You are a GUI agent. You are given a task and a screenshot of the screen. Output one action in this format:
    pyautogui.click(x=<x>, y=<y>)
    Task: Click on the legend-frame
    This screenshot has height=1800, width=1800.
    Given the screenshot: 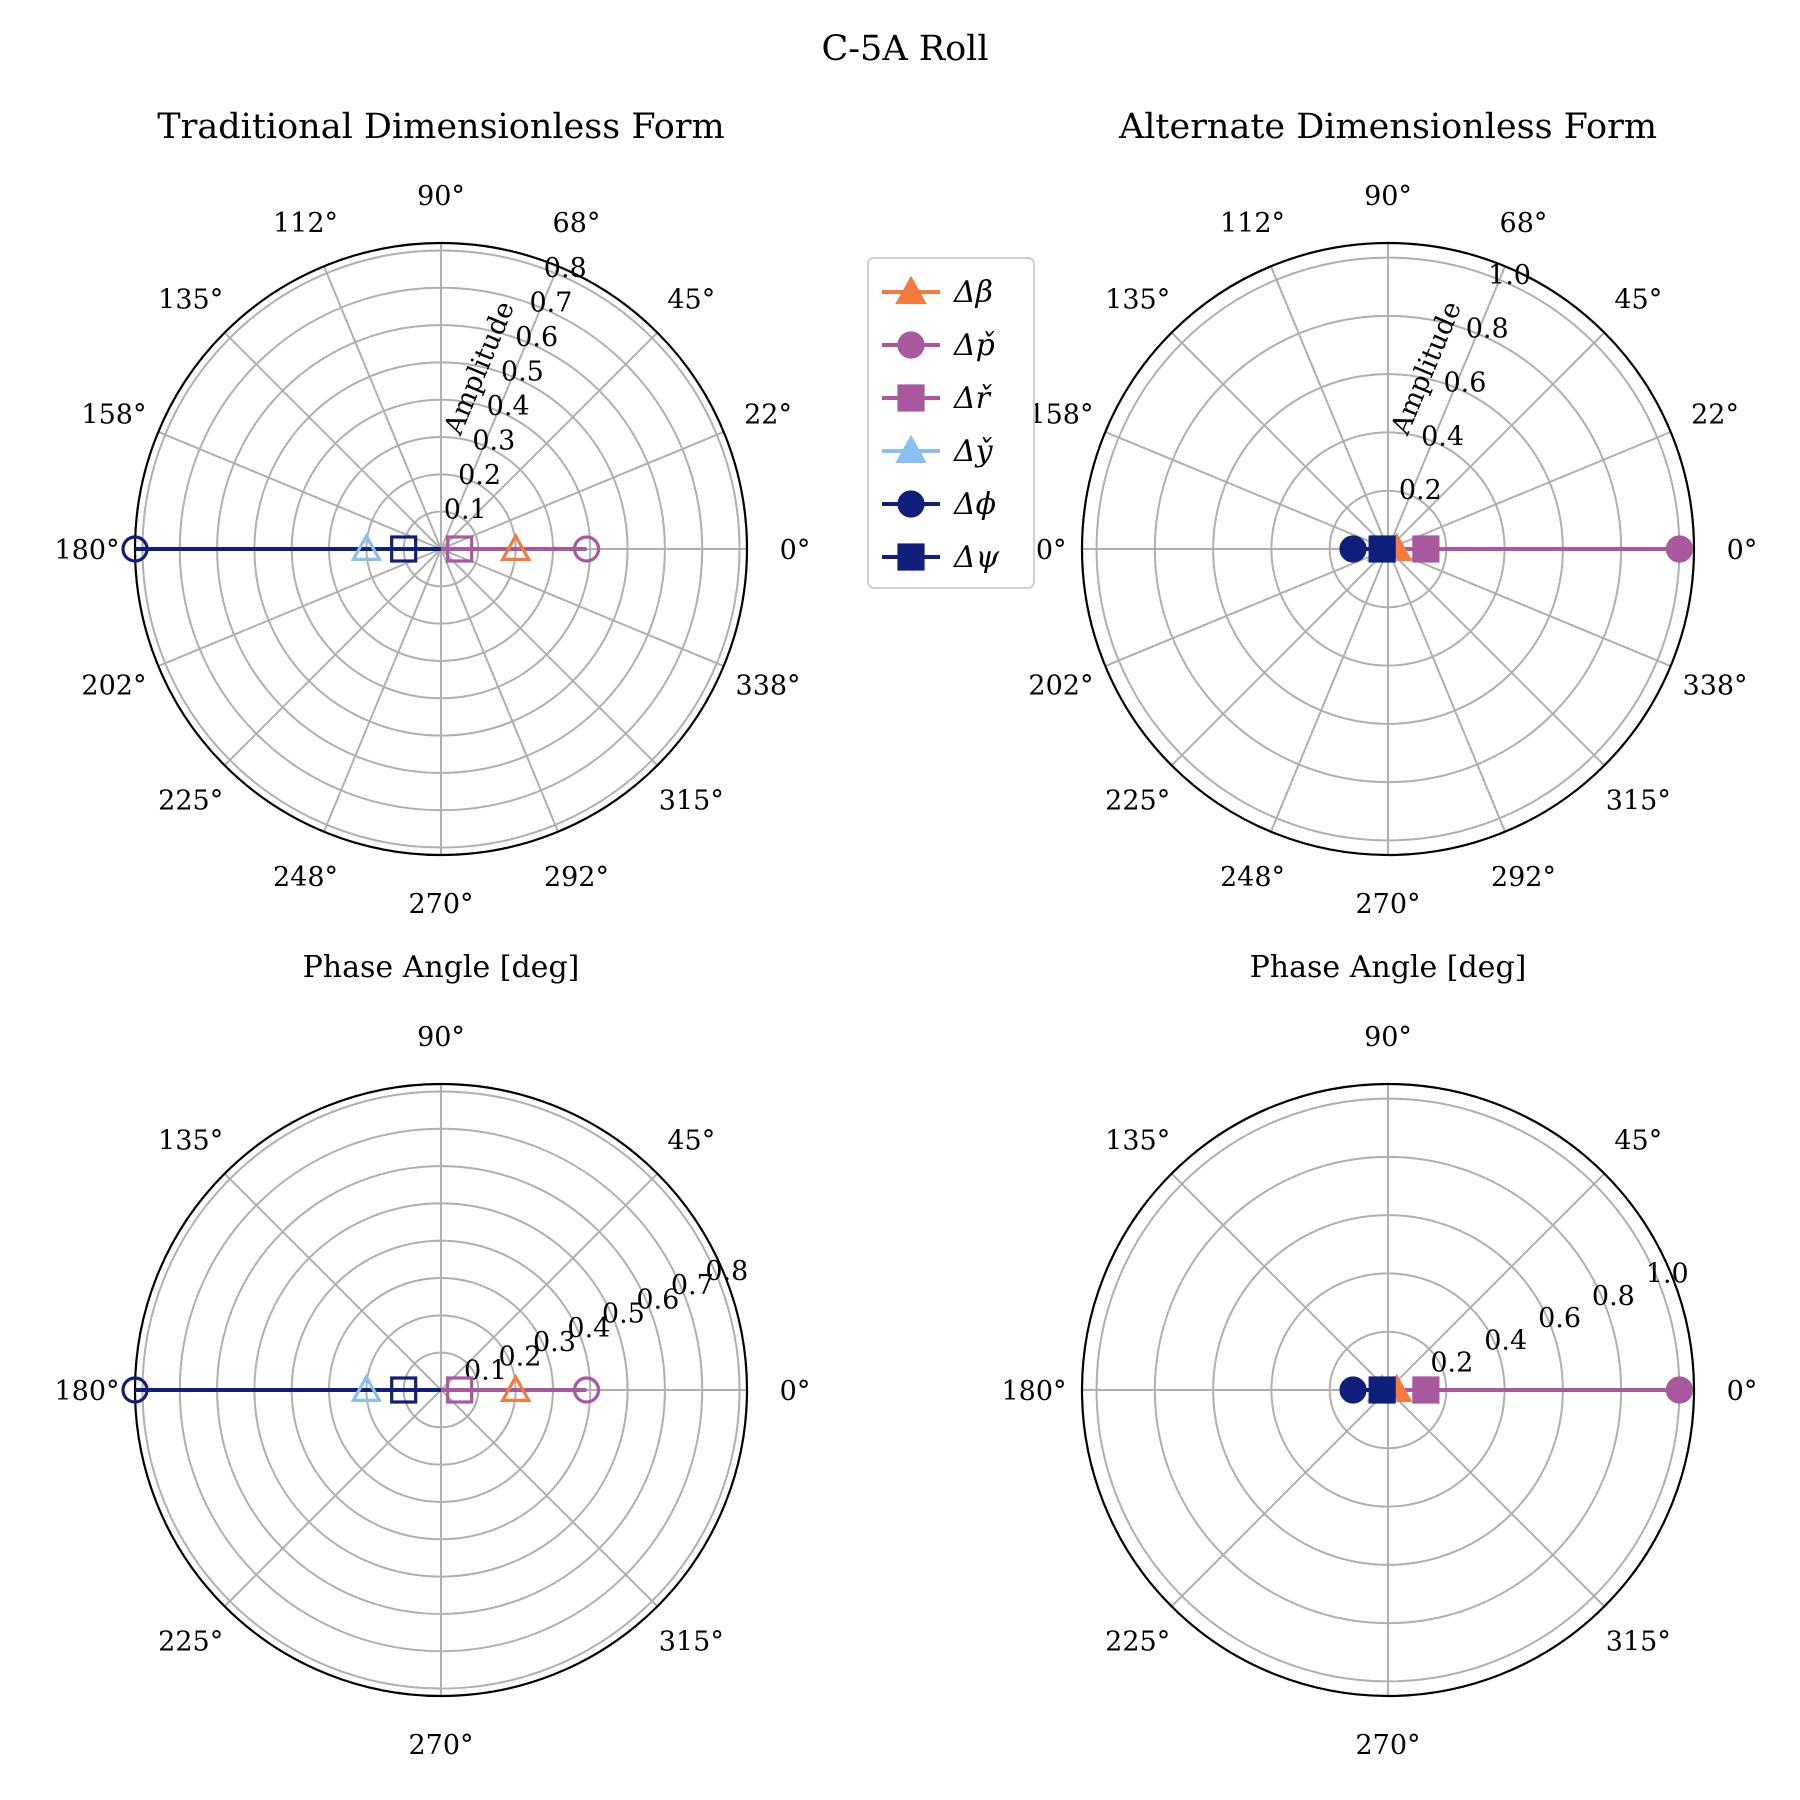 What is the action you would take?
    pyautogui.click(x=951, y=423)
    